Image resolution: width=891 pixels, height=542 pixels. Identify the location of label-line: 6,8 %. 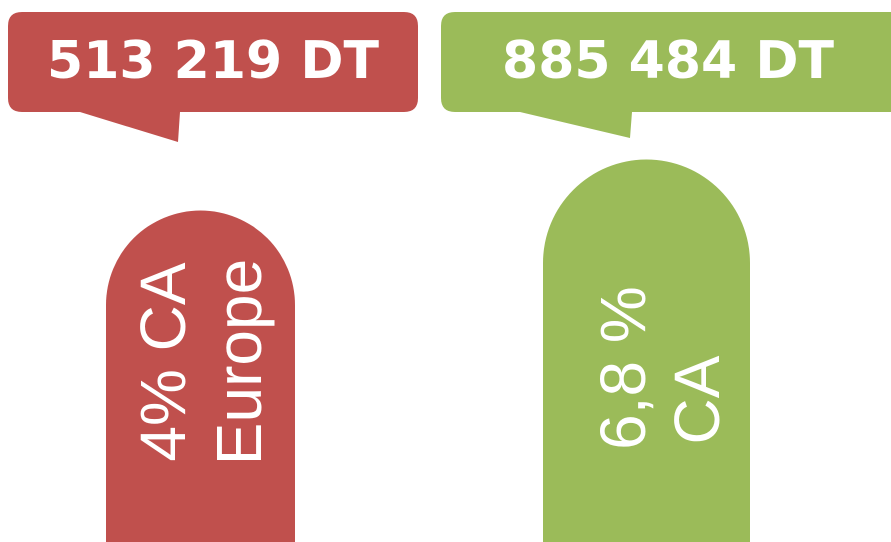
(623, 368).